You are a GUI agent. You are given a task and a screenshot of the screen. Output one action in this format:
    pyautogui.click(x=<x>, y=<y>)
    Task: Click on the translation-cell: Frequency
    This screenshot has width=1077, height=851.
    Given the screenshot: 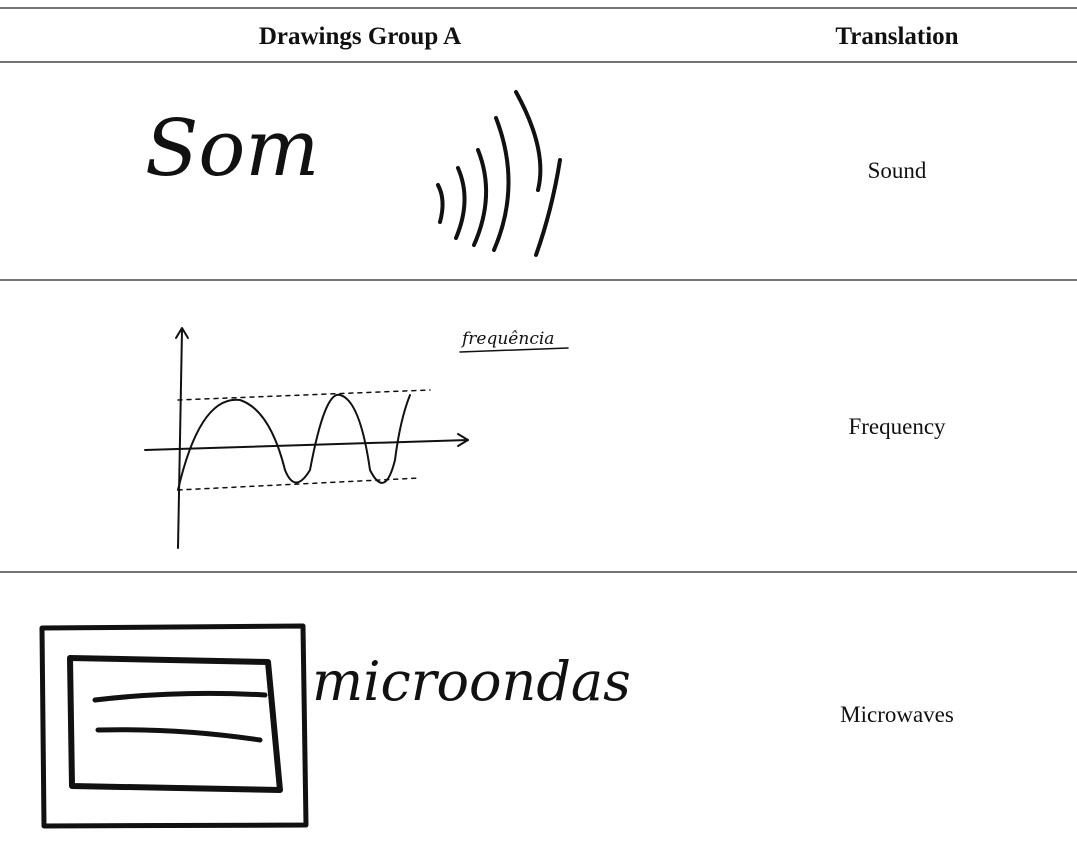 What is the action you would take?
    pyautogui.click(x=897, y=426)
    